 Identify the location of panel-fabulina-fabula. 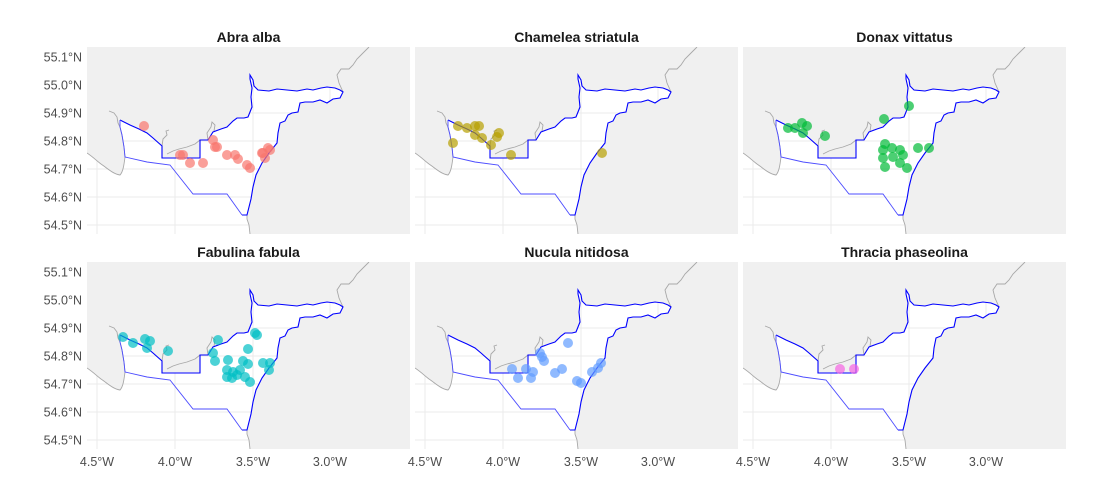
(248, 355).